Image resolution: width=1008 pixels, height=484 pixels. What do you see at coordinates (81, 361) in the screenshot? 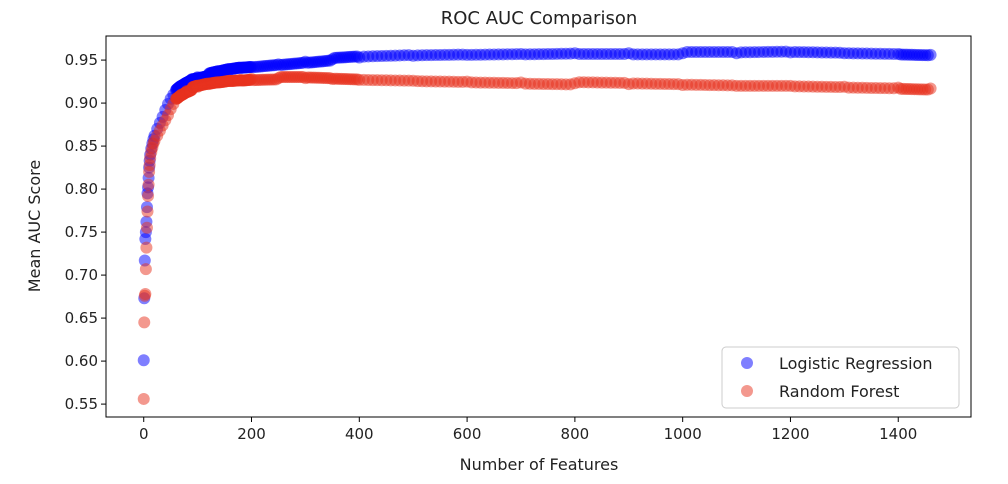
I see `y-tick-label: 0.60` at bounding box center [81, 361].